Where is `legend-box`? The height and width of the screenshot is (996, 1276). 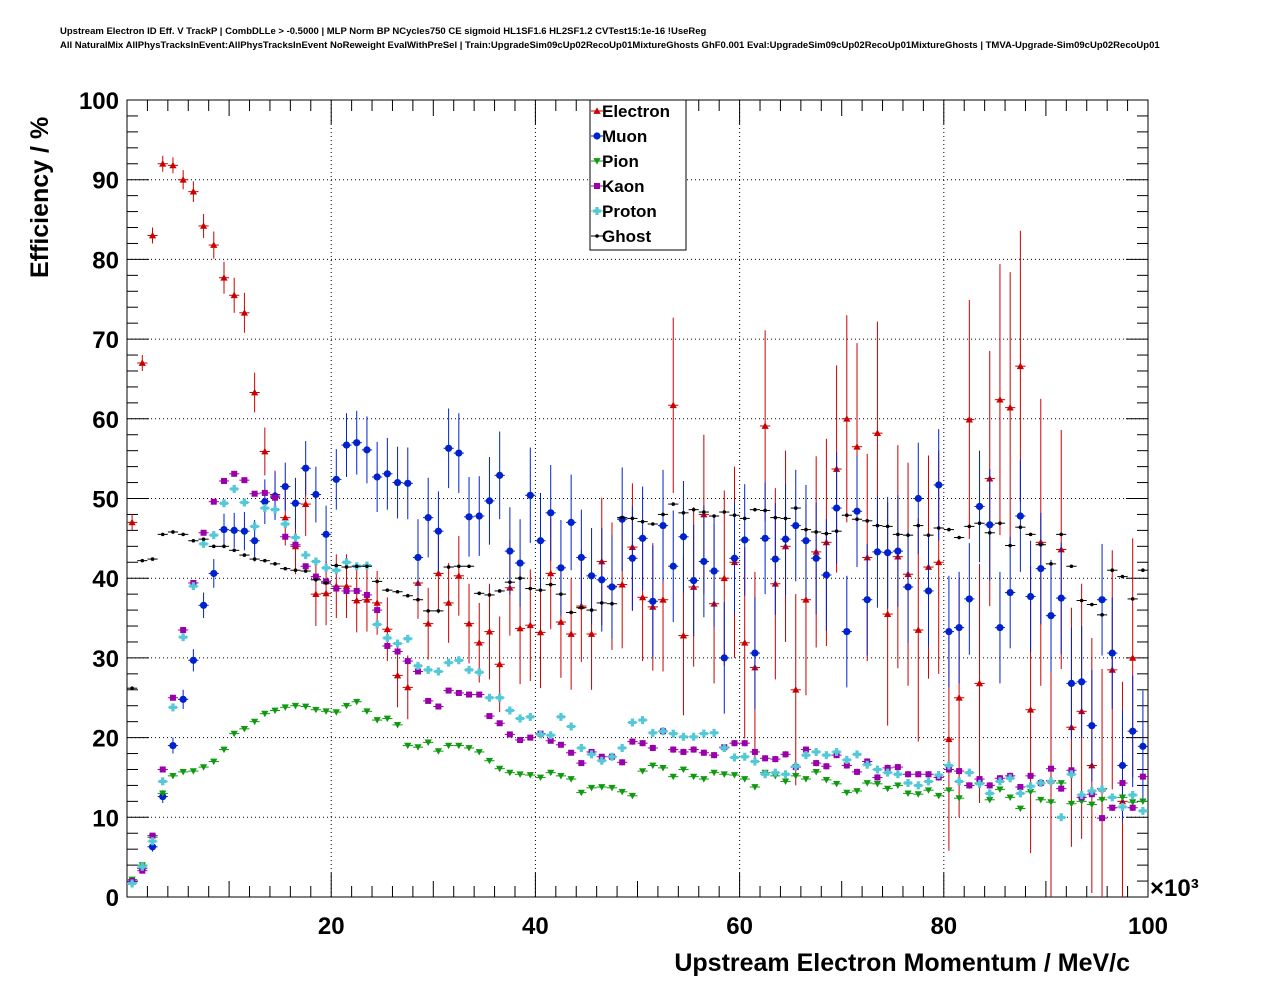
legend-box is located at coordinates (638, 175).